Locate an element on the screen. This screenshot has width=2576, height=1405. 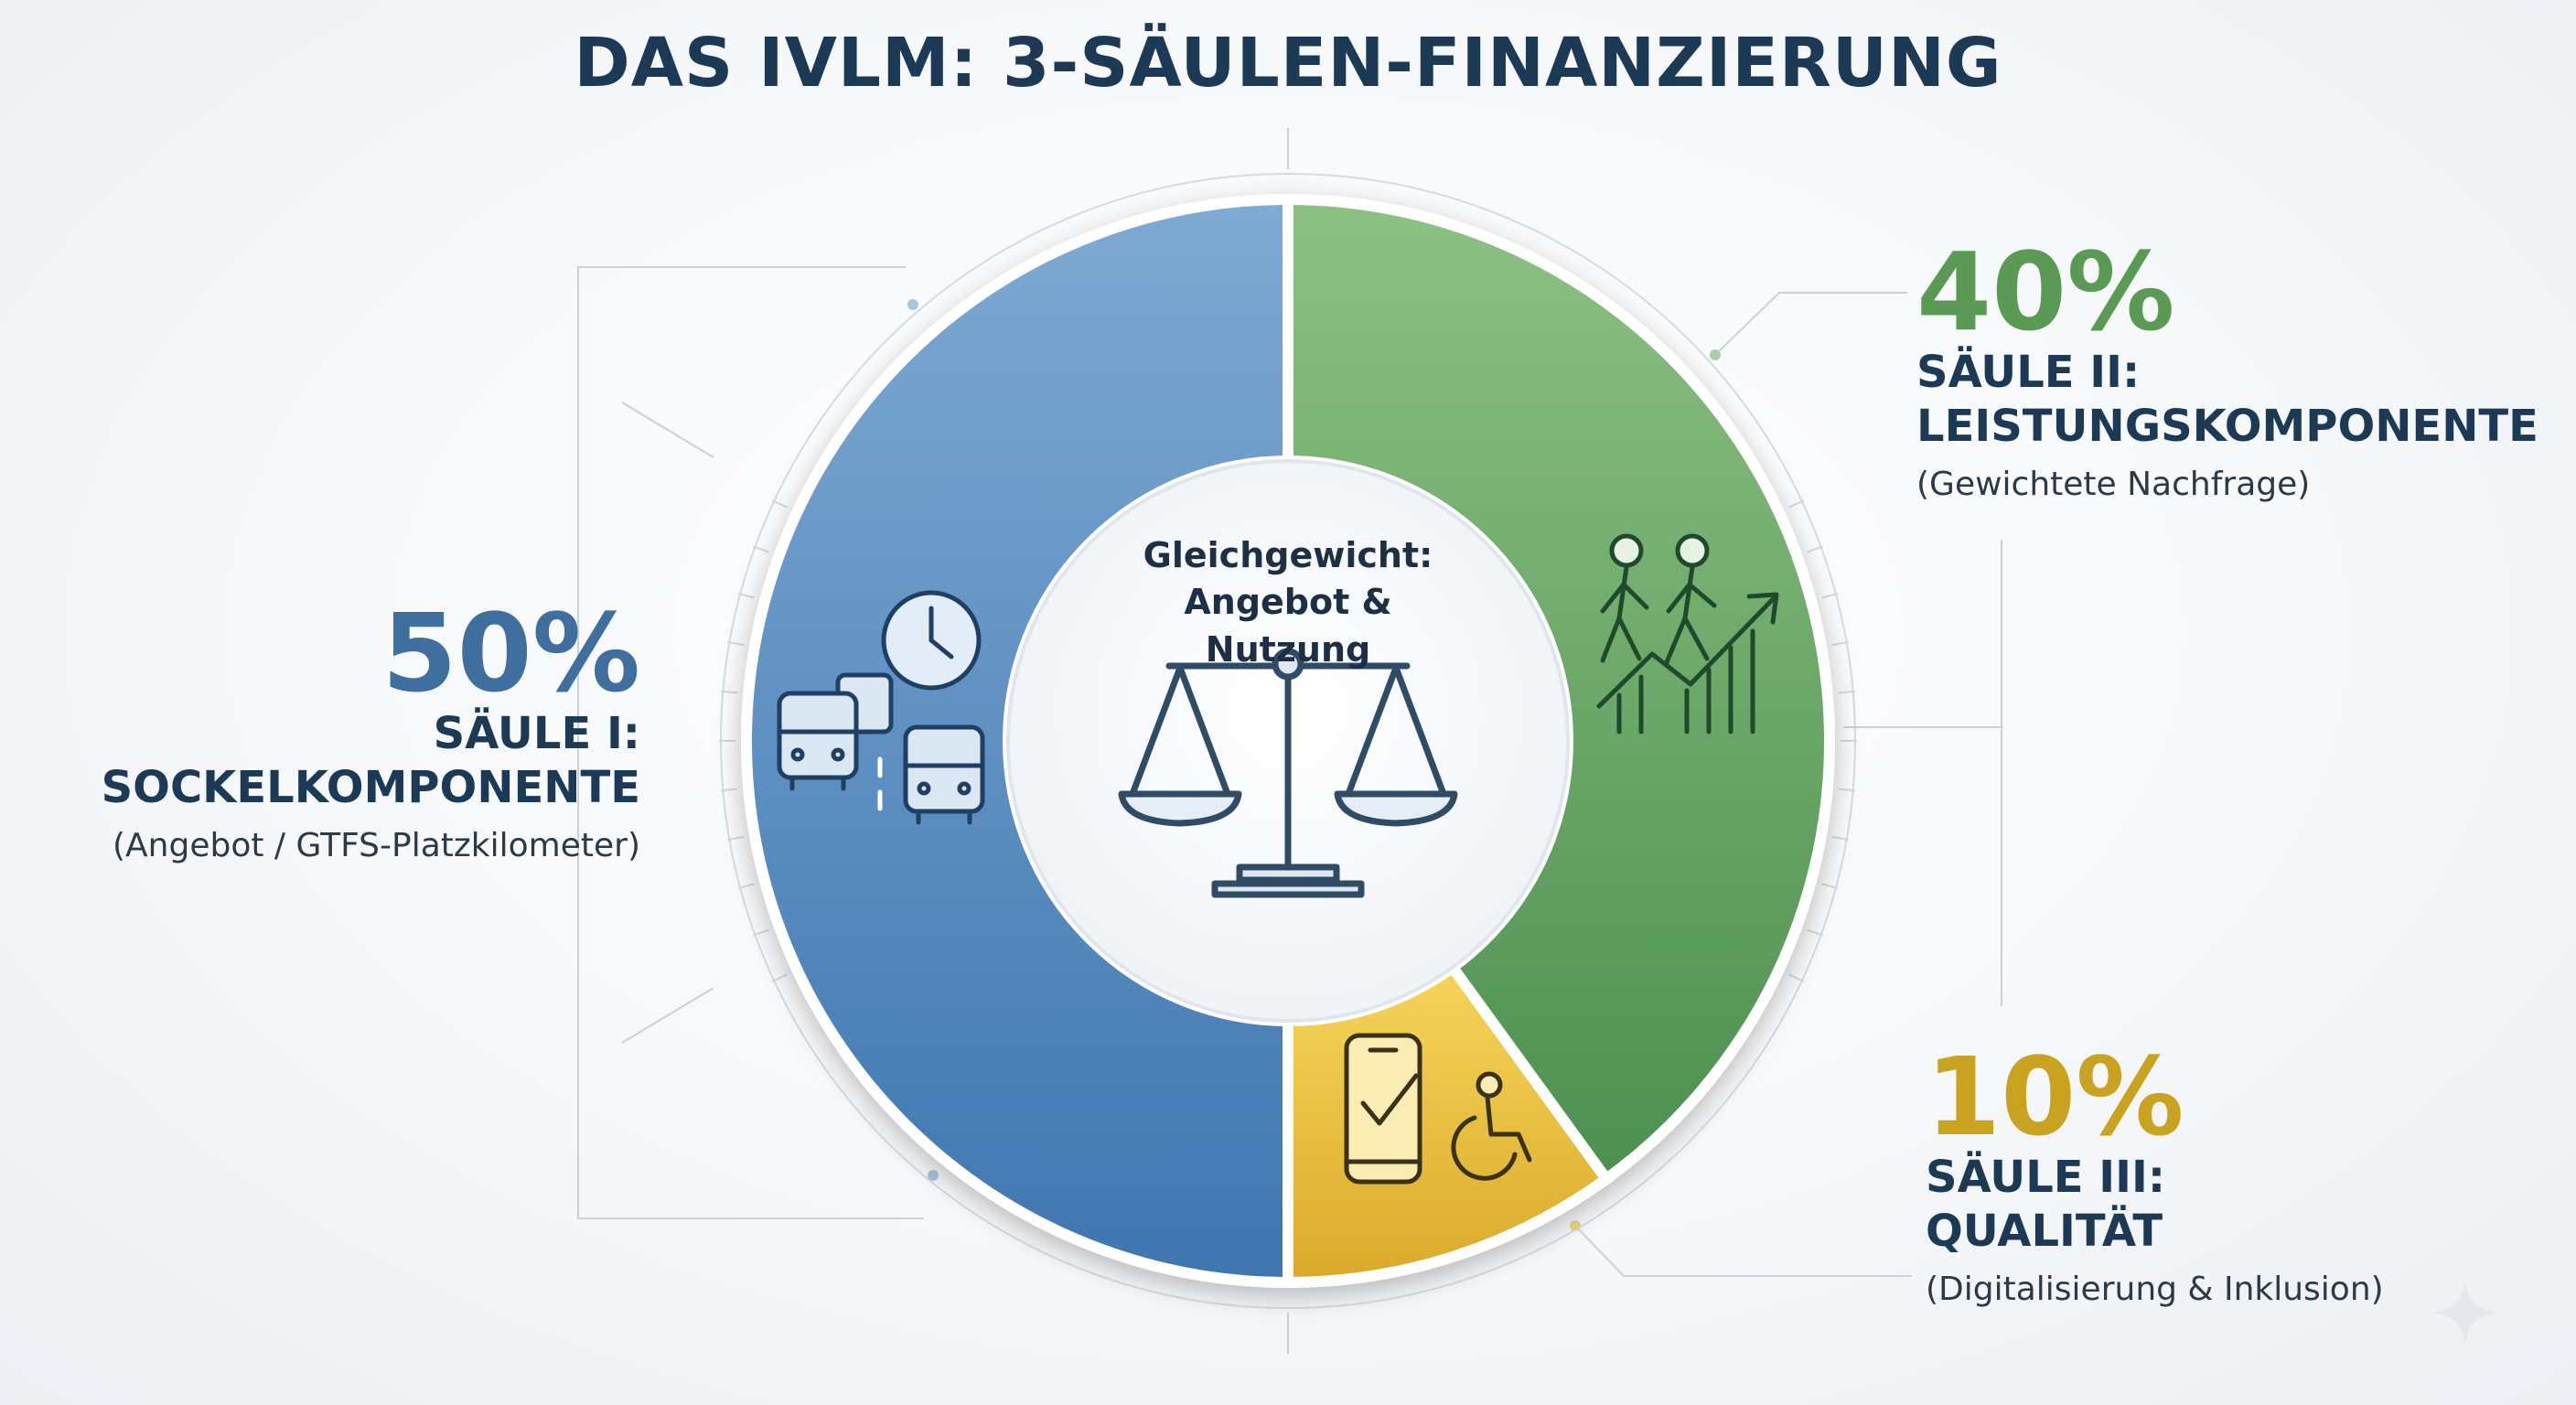
center-label-line-1: Gleichgewicht: is located at coordinates (1288, 555).